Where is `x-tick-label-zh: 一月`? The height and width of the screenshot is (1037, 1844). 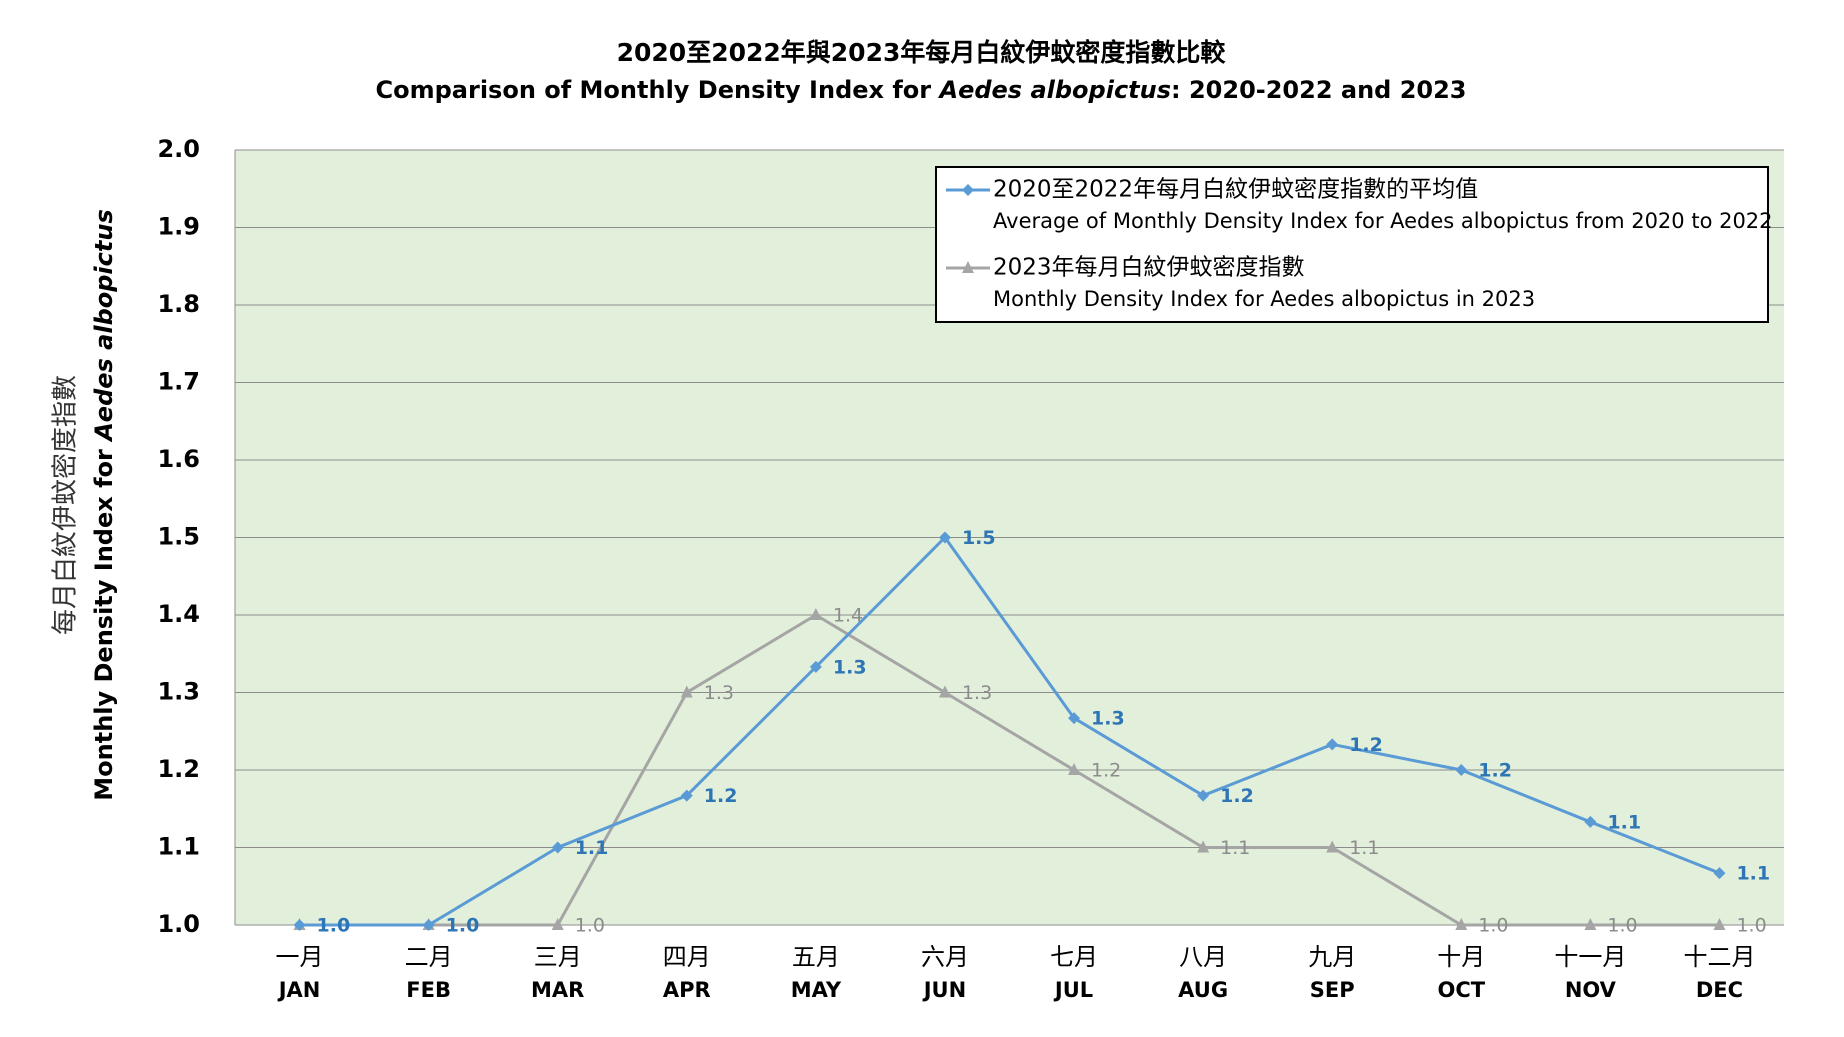
x-tick-label-zh: 一月 is located at coordinates (300, 957).